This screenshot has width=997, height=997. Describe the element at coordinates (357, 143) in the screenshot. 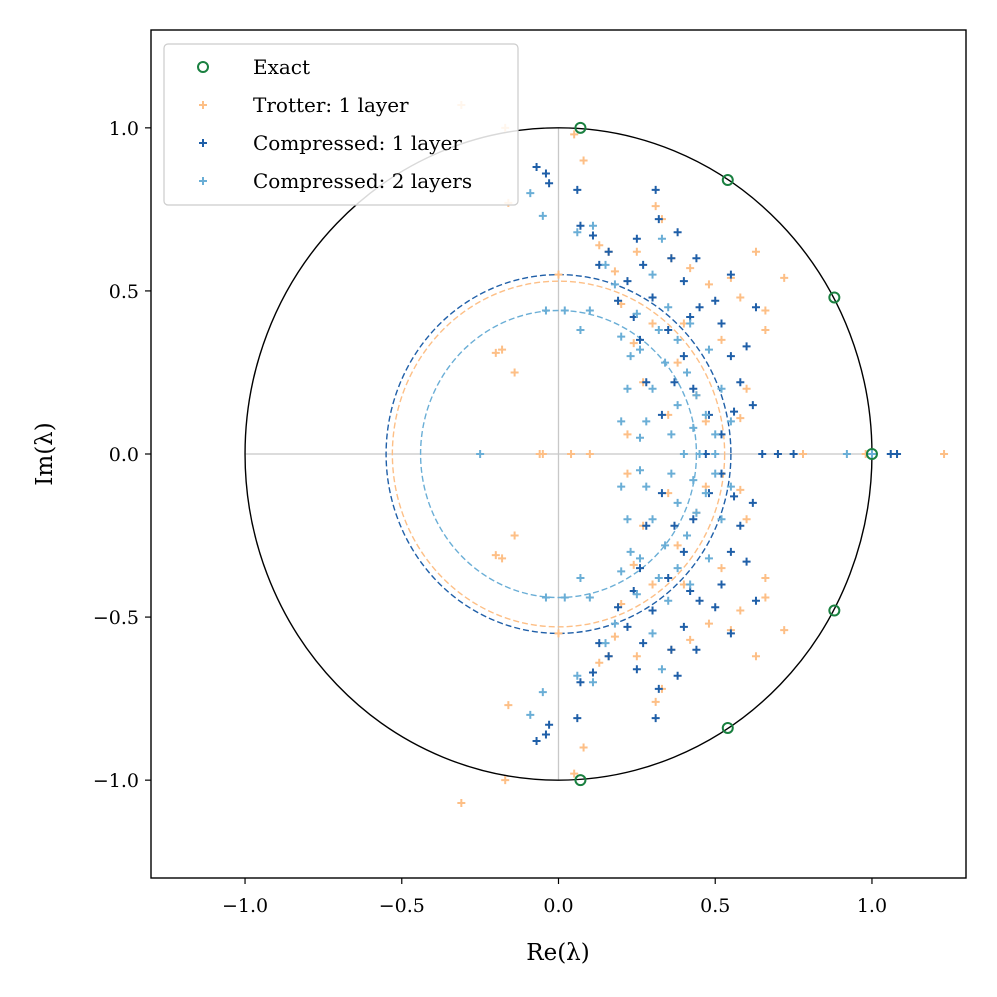

I see `legend-label: Compressed: 1 layer` at that location.